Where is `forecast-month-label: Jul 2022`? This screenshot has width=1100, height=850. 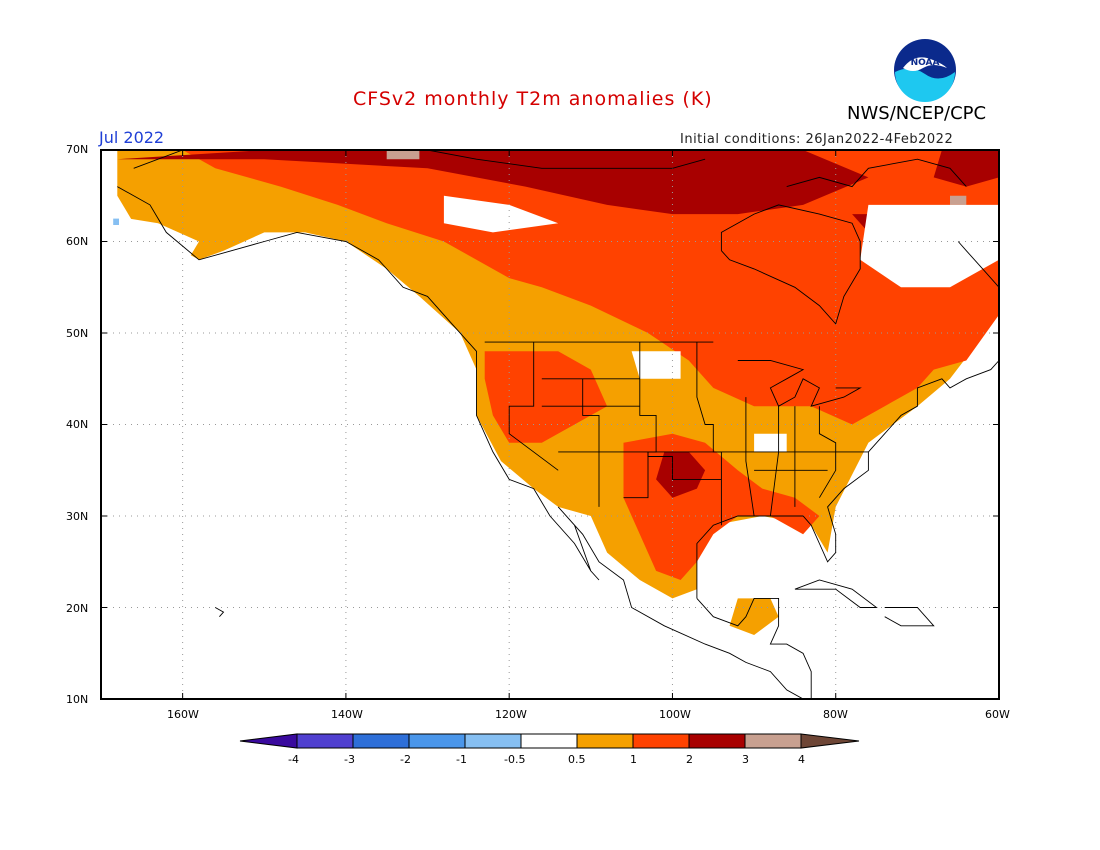 forecast-month-label: Jul 2022 is located at coordinates (132, 137).